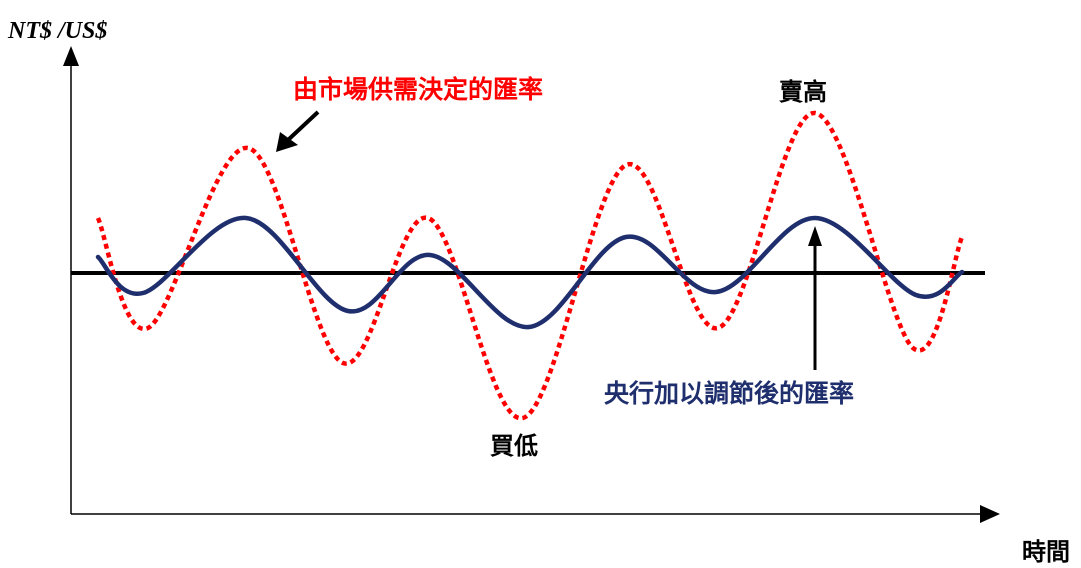 The height and width of the screenshot is (568, 1081). What do you see at coordinates (1046, 551) in the screenshot?
I see `x-axis-label: 時間` at bounding box center [1046, 551].